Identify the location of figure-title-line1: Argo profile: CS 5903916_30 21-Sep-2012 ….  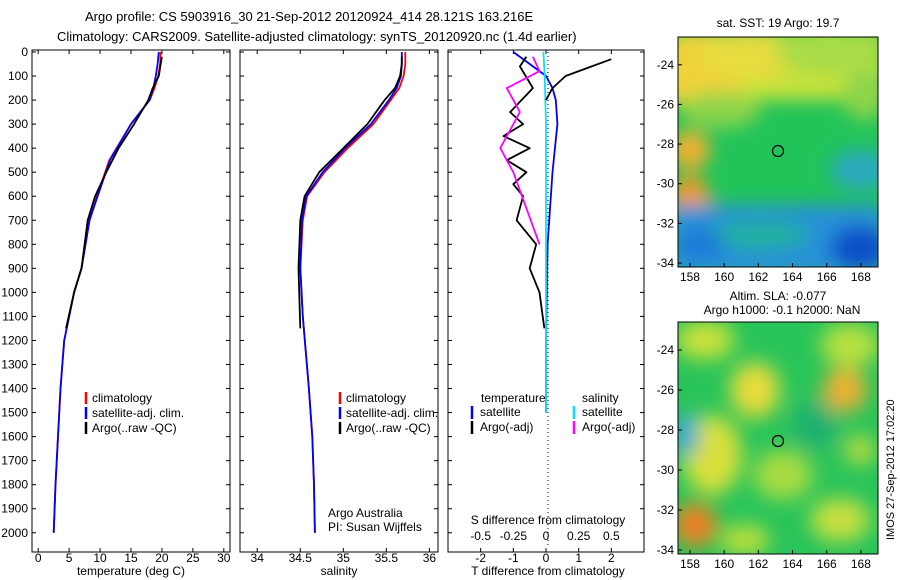
(309, 16).